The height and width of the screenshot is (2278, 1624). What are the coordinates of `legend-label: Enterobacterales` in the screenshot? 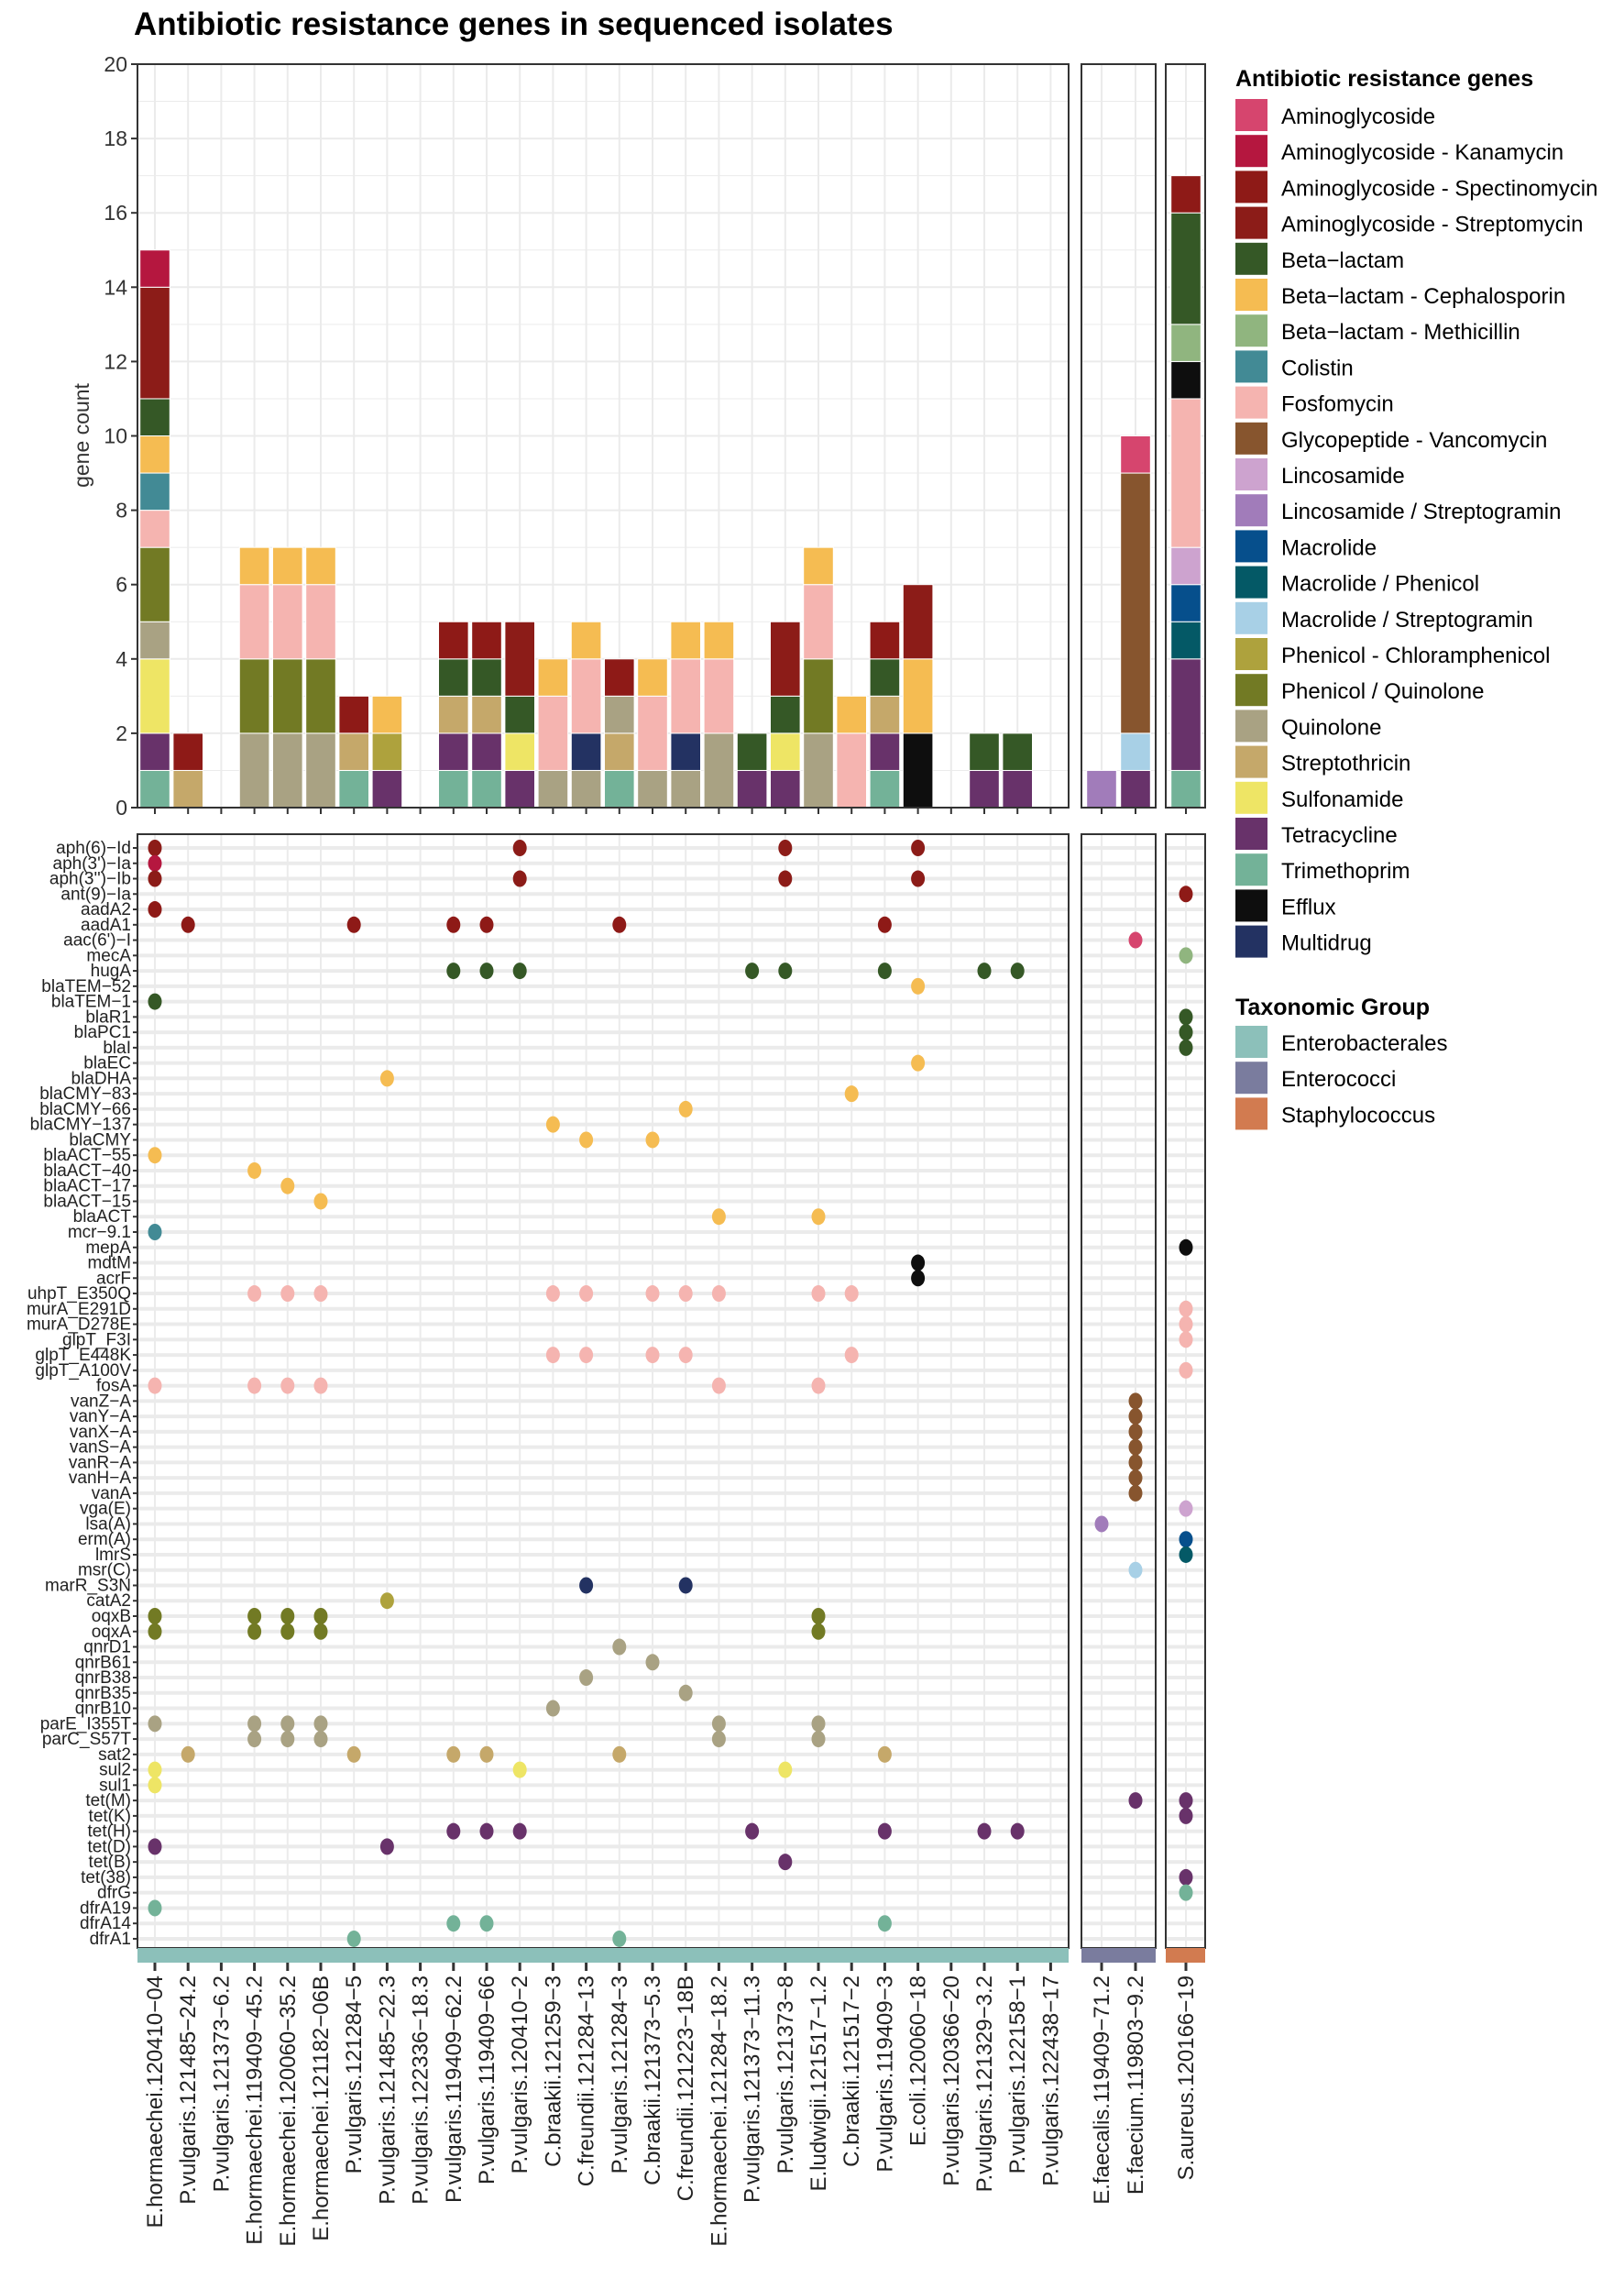 It's located at (1364, 1043).